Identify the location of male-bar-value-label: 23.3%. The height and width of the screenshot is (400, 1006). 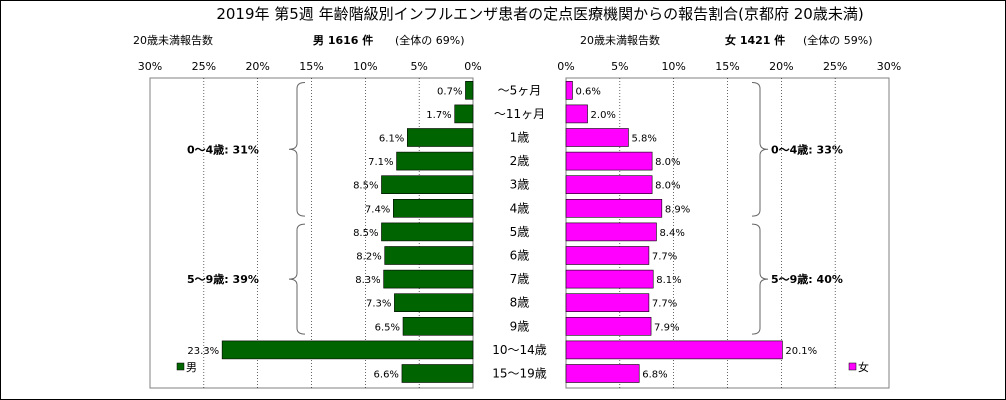
(203, 351).